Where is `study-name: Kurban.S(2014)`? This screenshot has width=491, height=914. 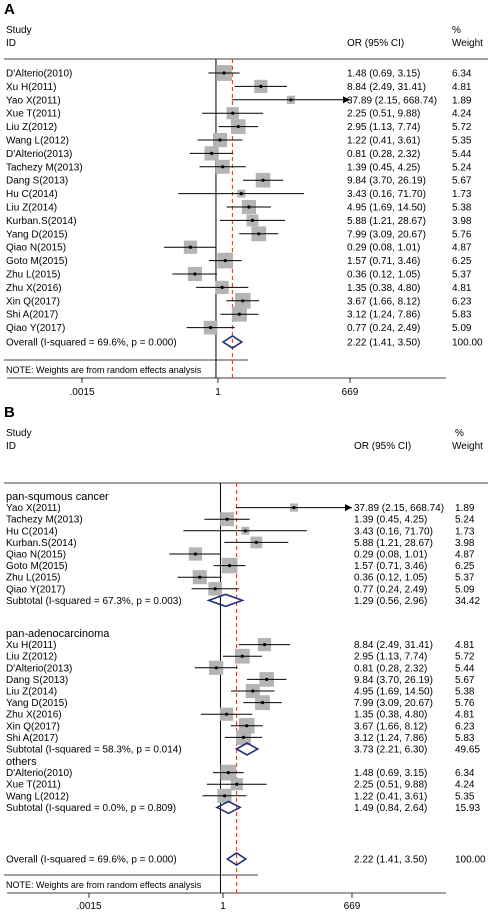
study-name: Kurban.S(2014) is located at coordinates (41, 221).